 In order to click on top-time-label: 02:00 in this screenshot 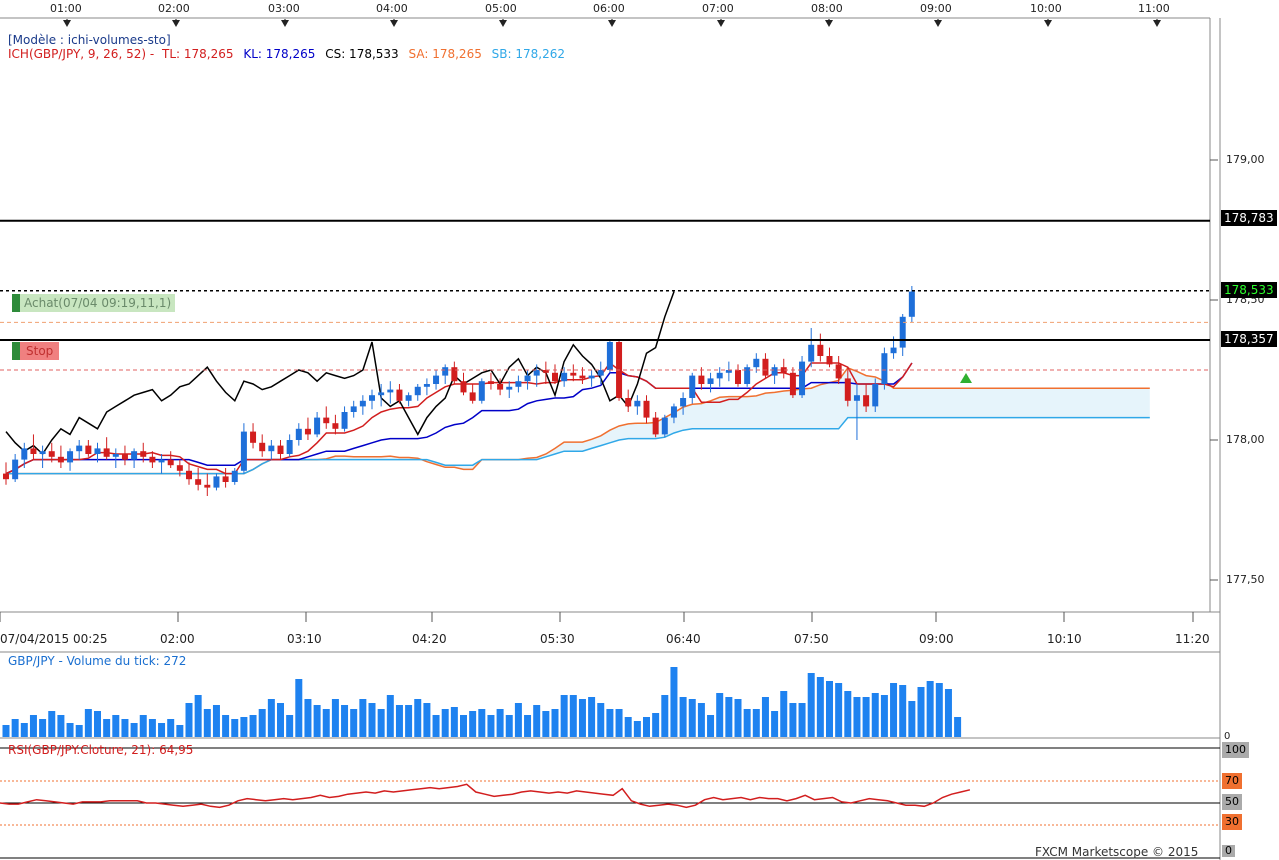, I will do `click(174, 8)`.